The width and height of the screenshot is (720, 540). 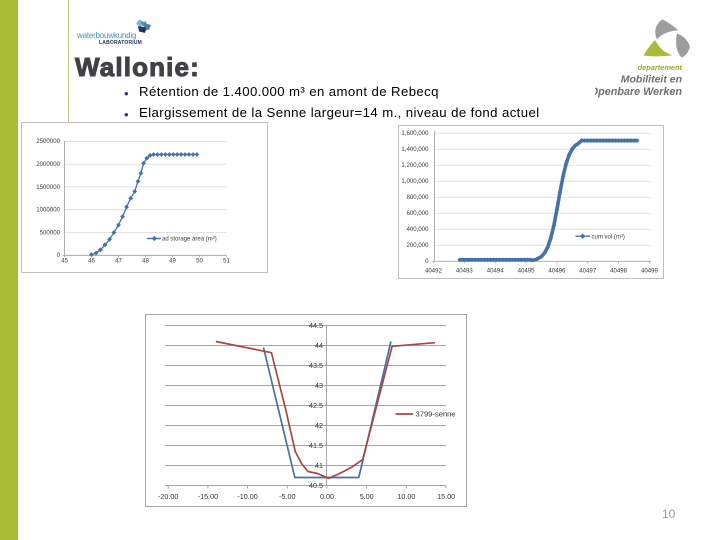 What do you see at coordinates (64, 261) in the screenshot?
I see `svg-text: 45` at bounding box center [64, 261].